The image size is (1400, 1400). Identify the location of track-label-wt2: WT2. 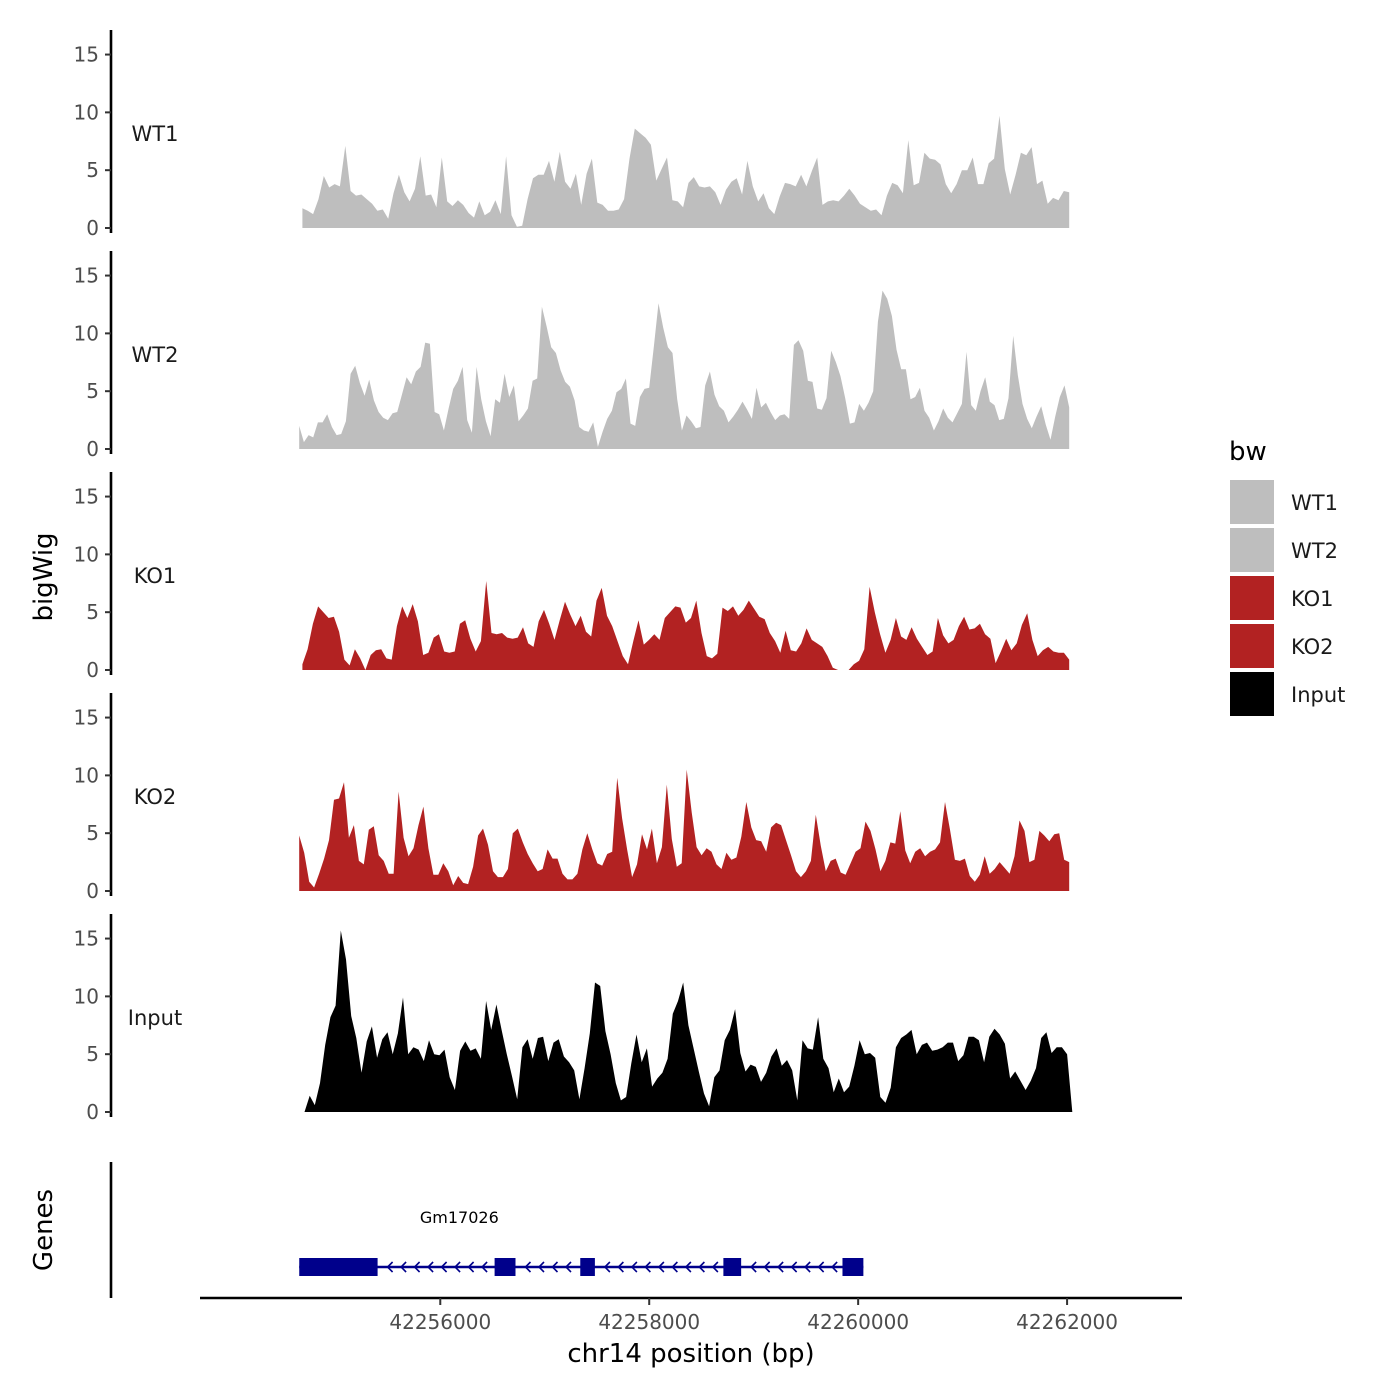
(155, 355).